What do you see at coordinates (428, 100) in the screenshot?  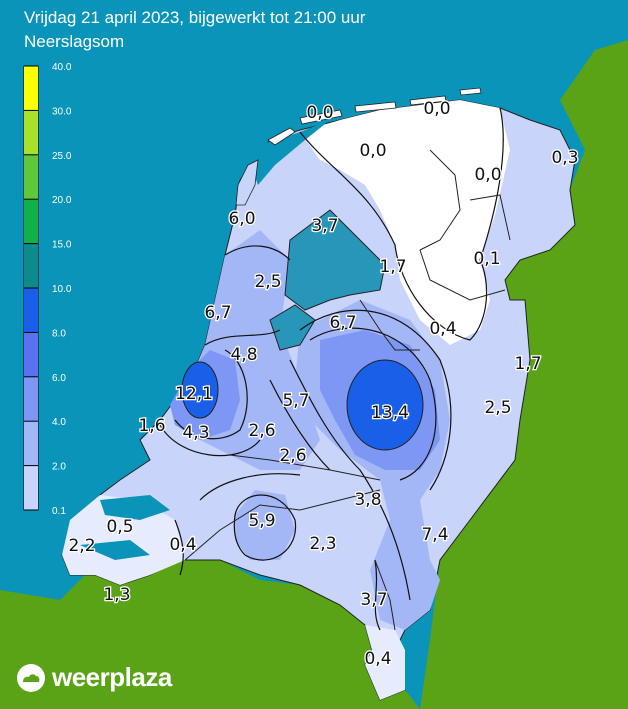 I see `island-schiermonnikoog` at bounding box center [428, 100].